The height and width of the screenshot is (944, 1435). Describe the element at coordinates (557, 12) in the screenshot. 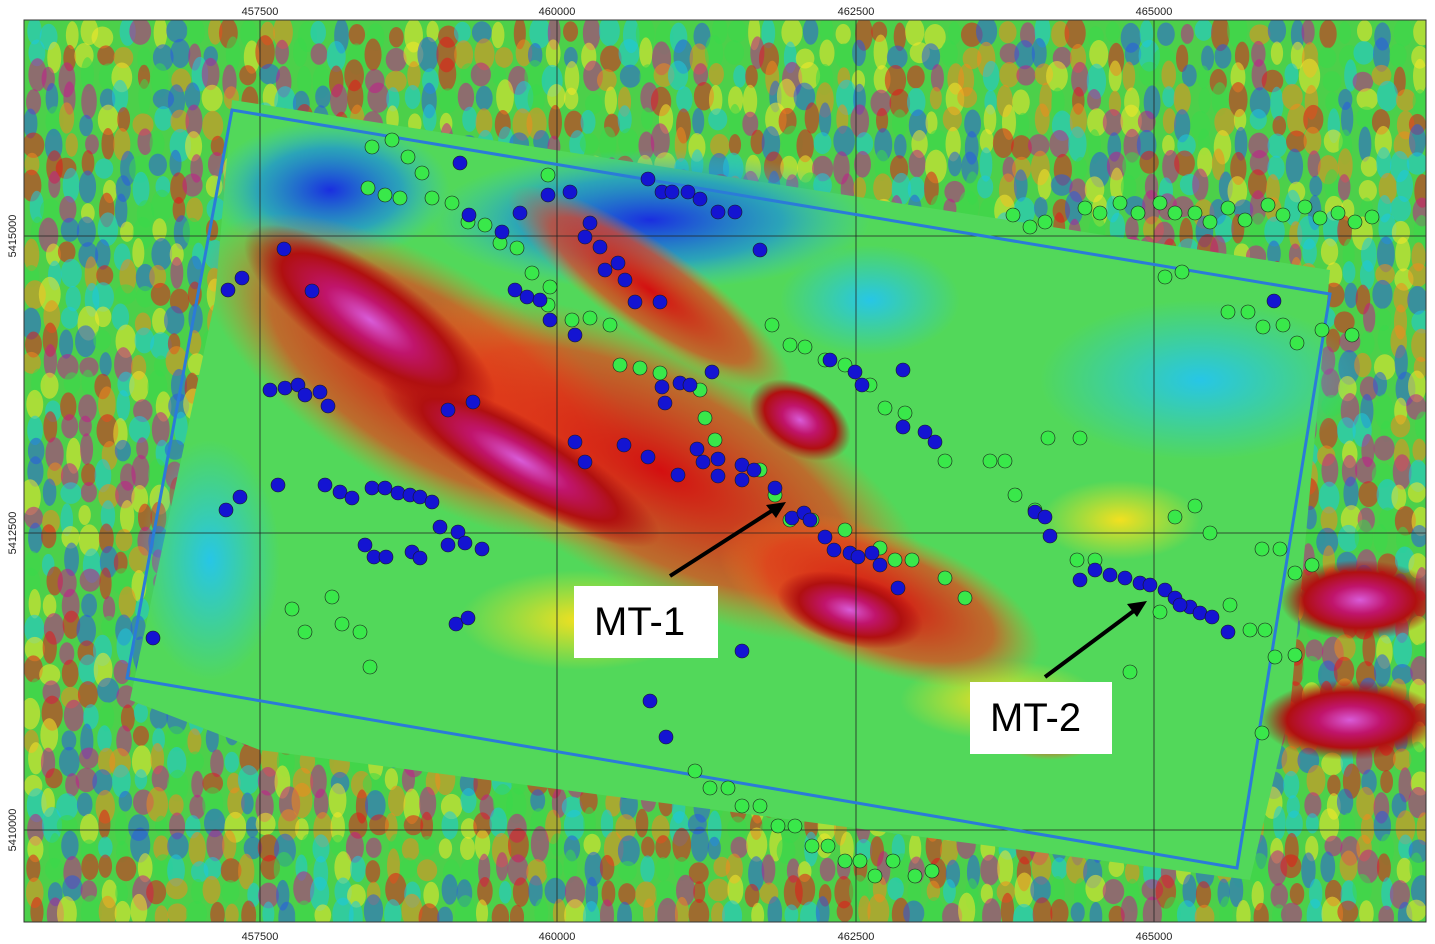

I see `x-tick-label: 460000` at that location.